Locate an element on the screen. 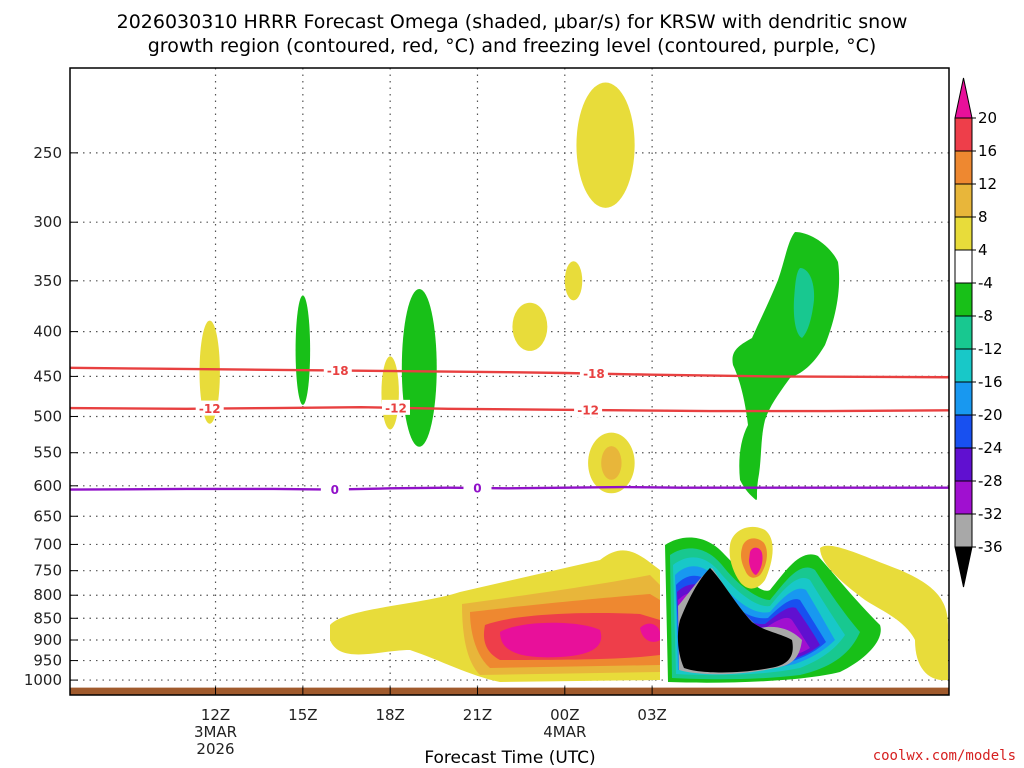 This screenshot has height=768, width=1024. y-tick-label-300: 300 is located at coordinates (47, 222).